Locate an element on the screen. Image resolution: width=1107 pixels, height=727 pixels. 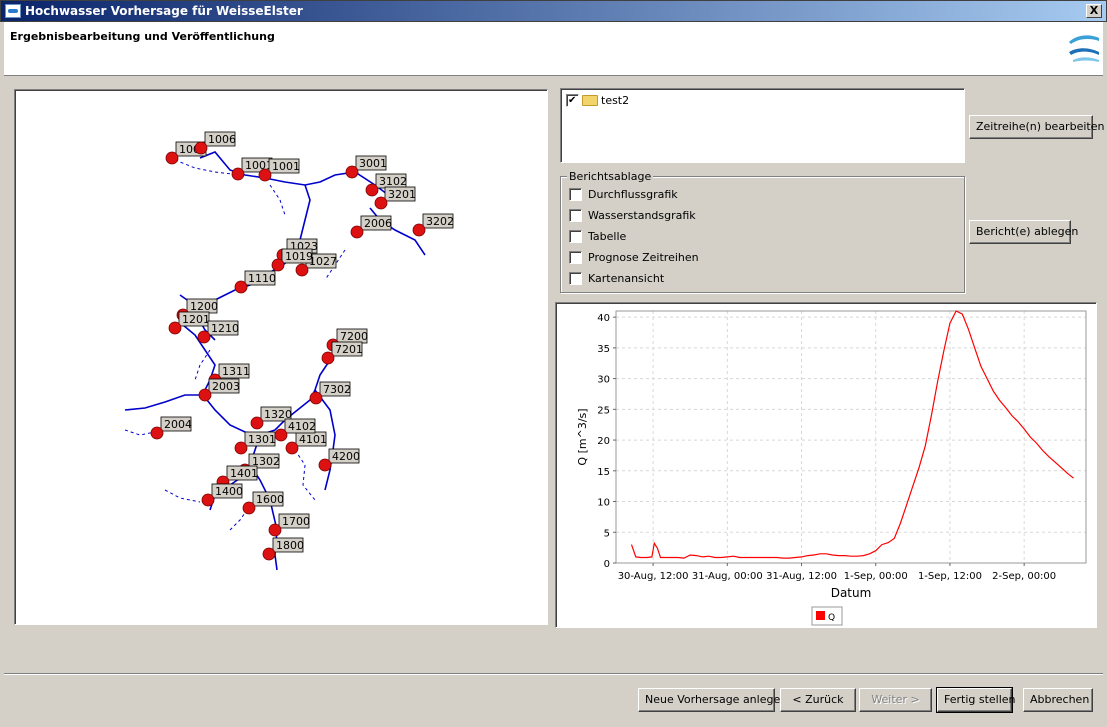
y-tick-label: 0 is located at coordinates (607, 564).